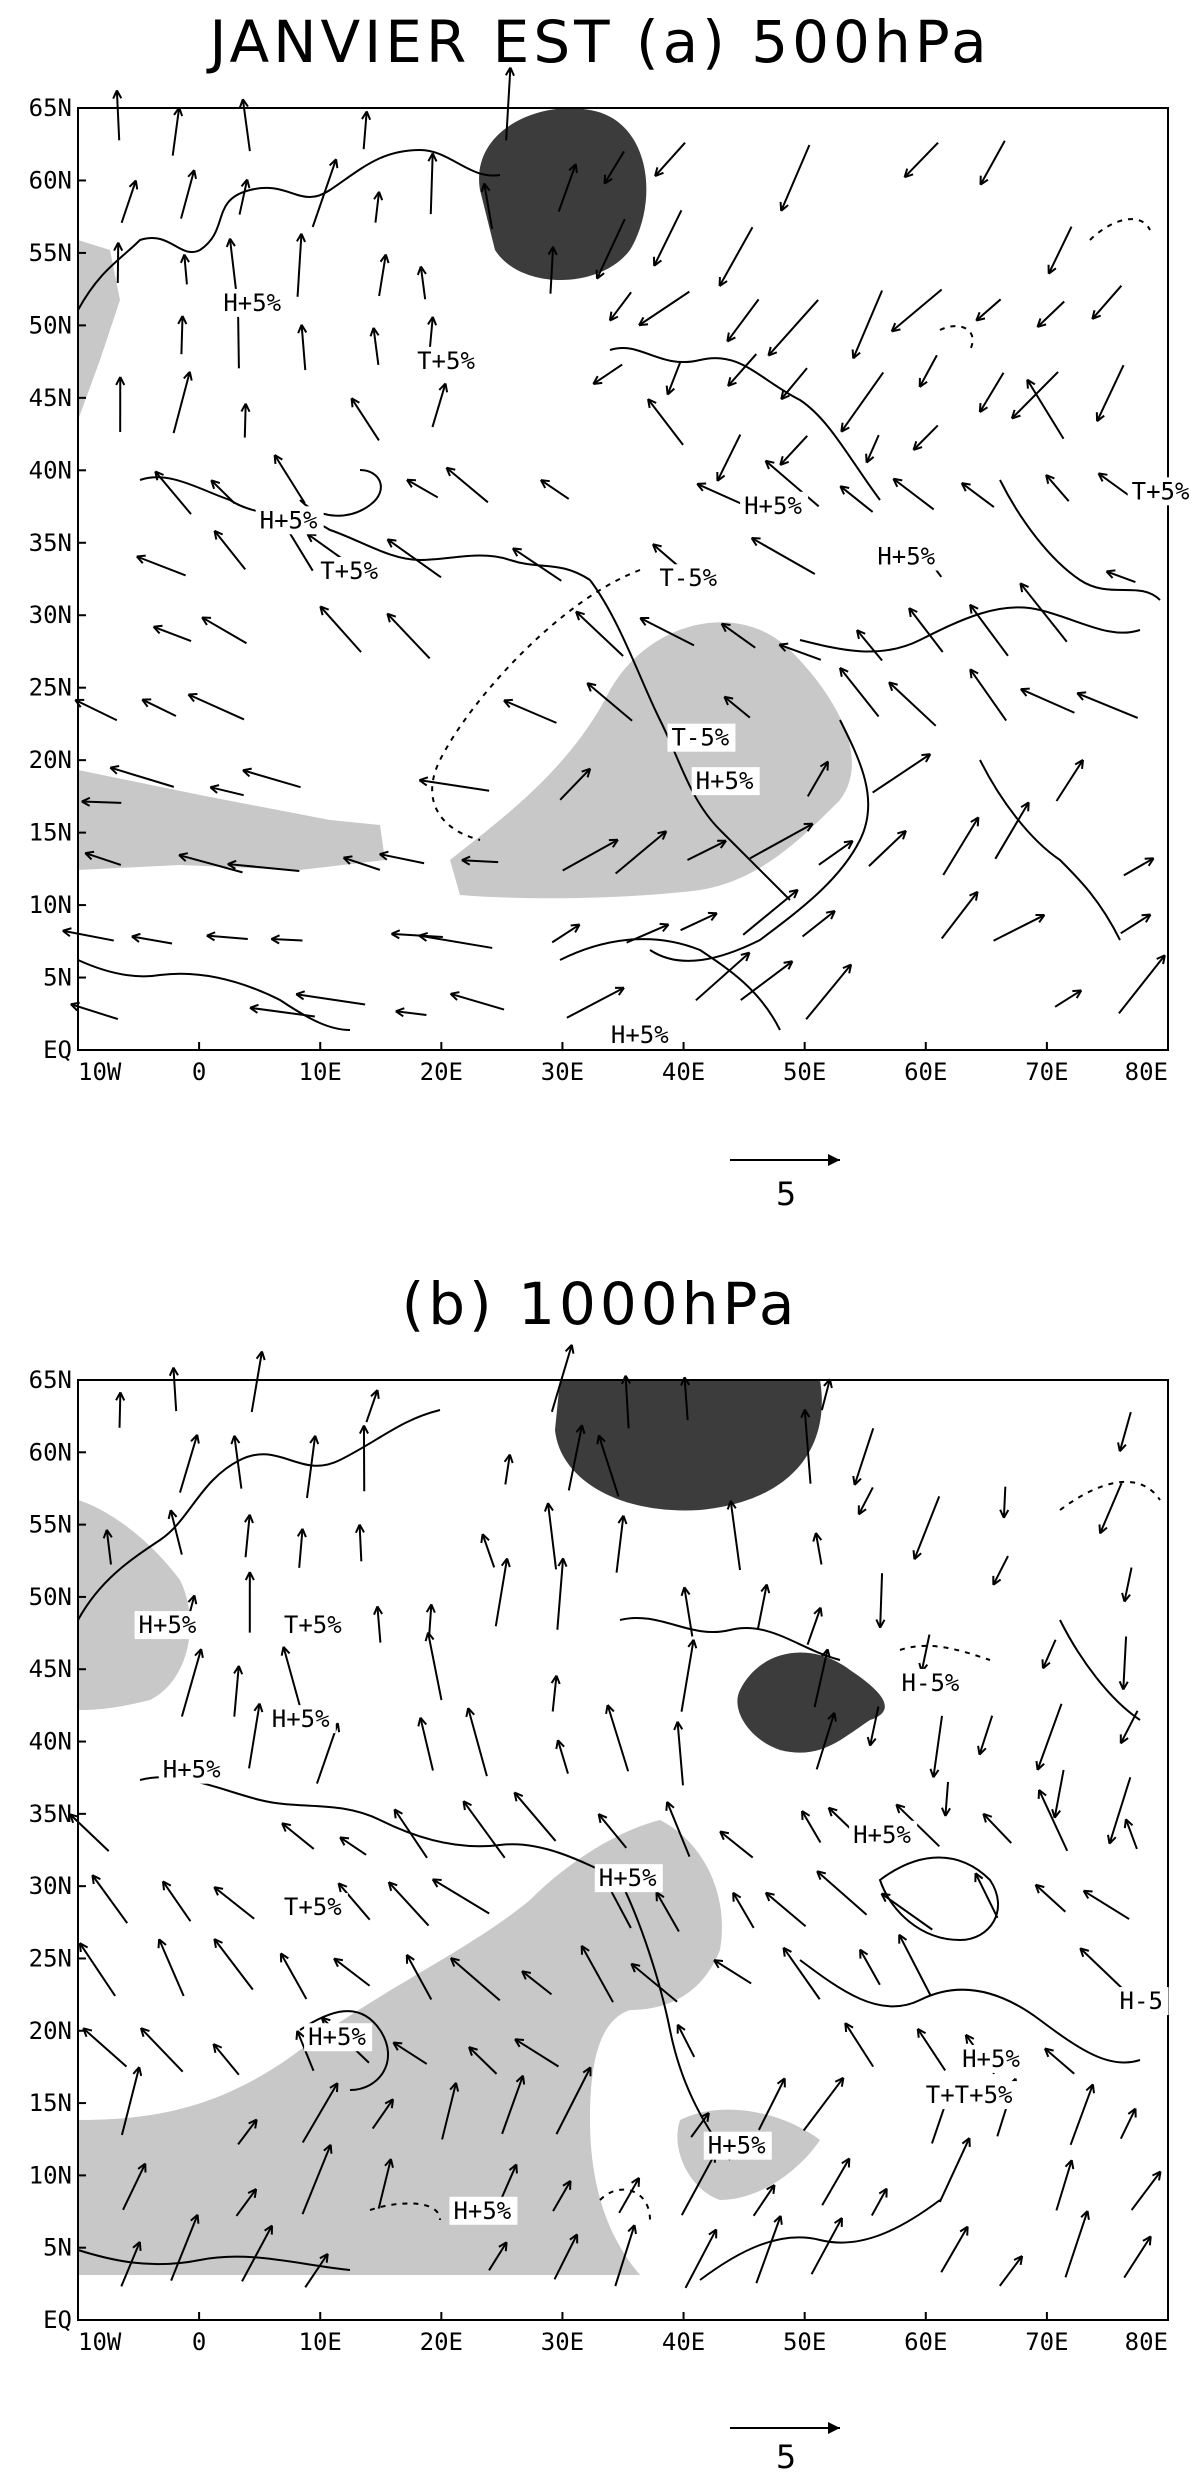  Describe the element at coordinates (320, 1072) in the screenshot. I see `lon-tick-label: 10E` at that location.